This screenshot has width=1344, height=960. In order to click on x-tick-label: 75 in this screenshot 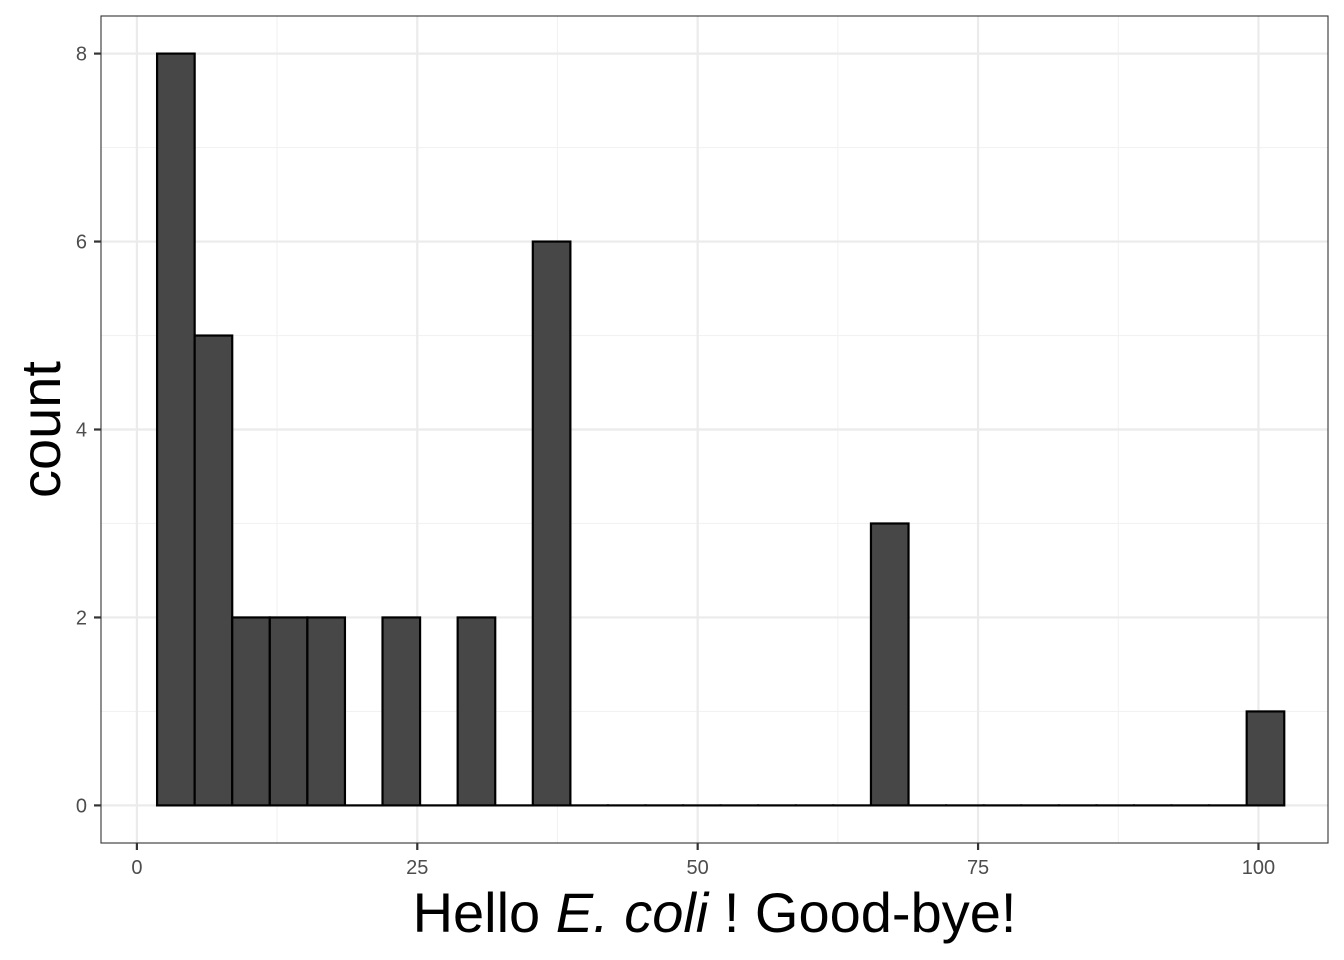, I will do `click(978, 868)`.